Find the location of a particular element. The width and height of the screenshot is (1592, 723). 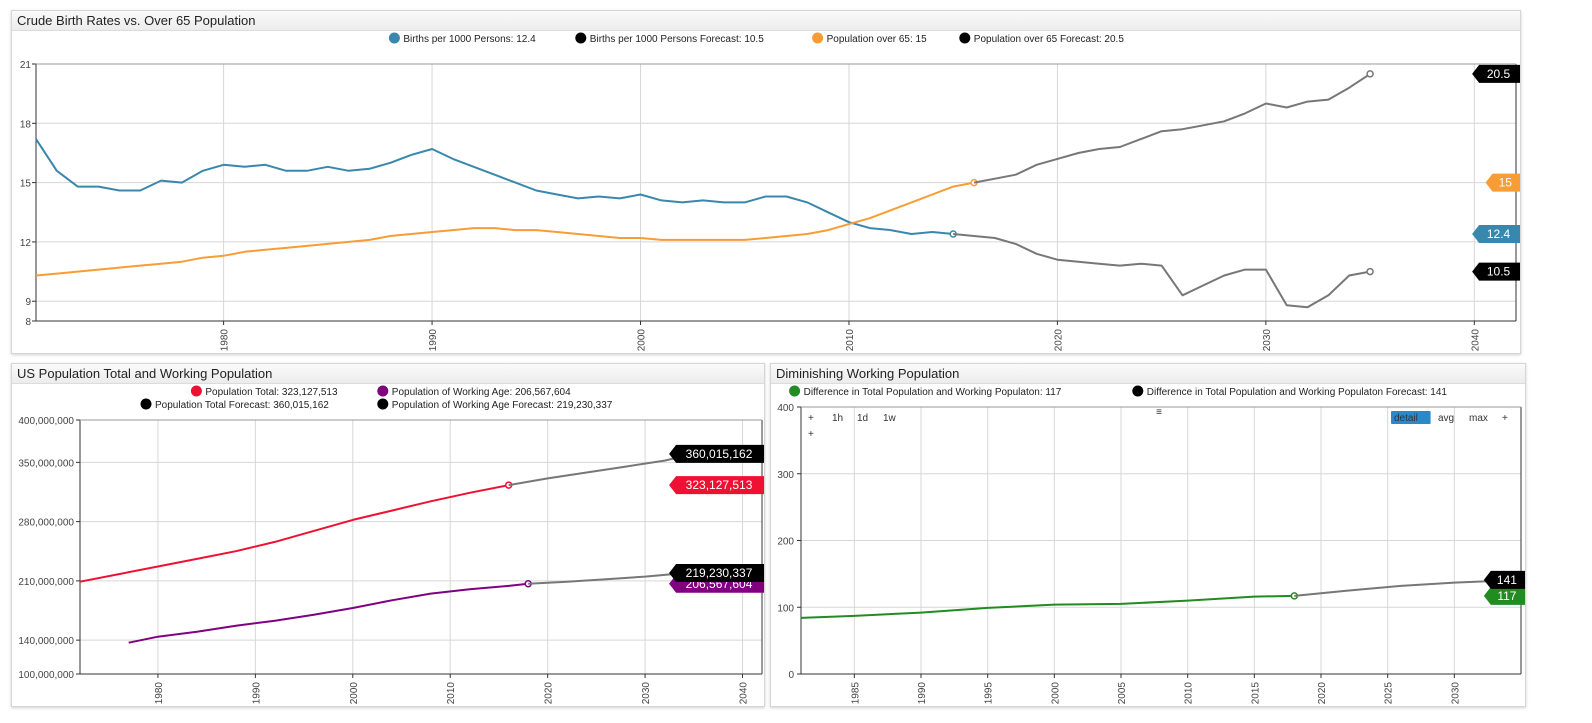

x-tick-label: 2030 is located at coordinates (1267, 340).